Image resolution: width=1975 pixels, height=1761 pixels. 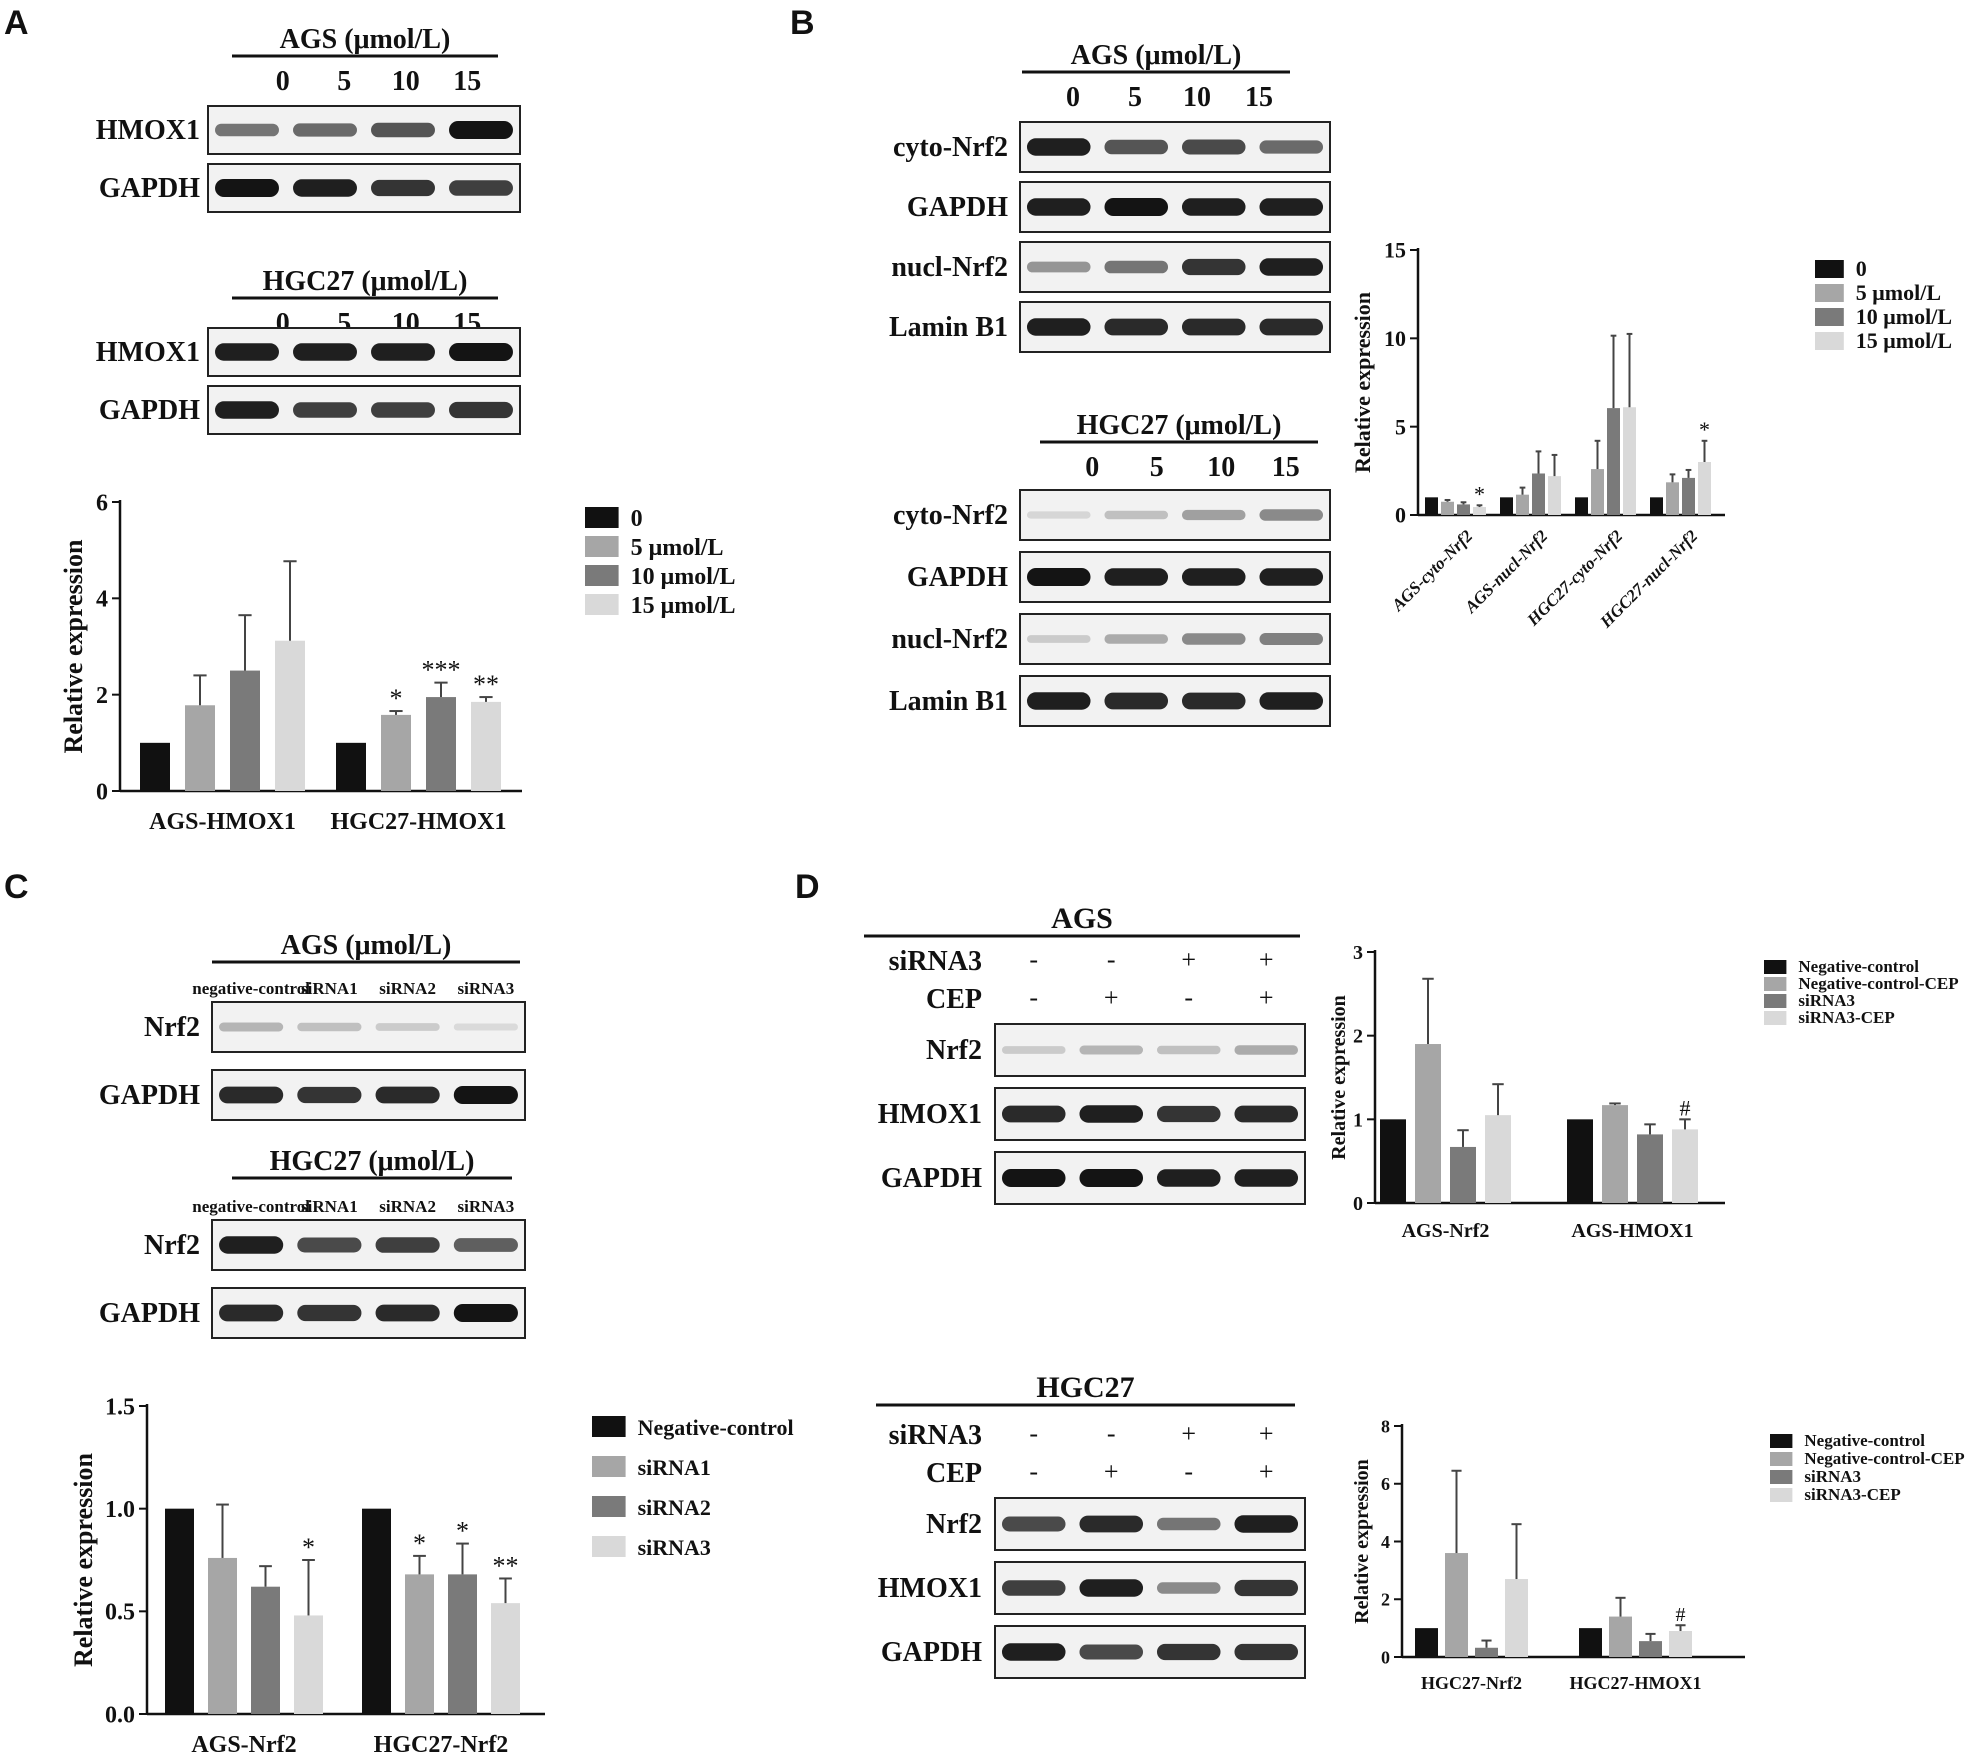 I want to click on legend-label: 0, so click(x=1861, y=268).